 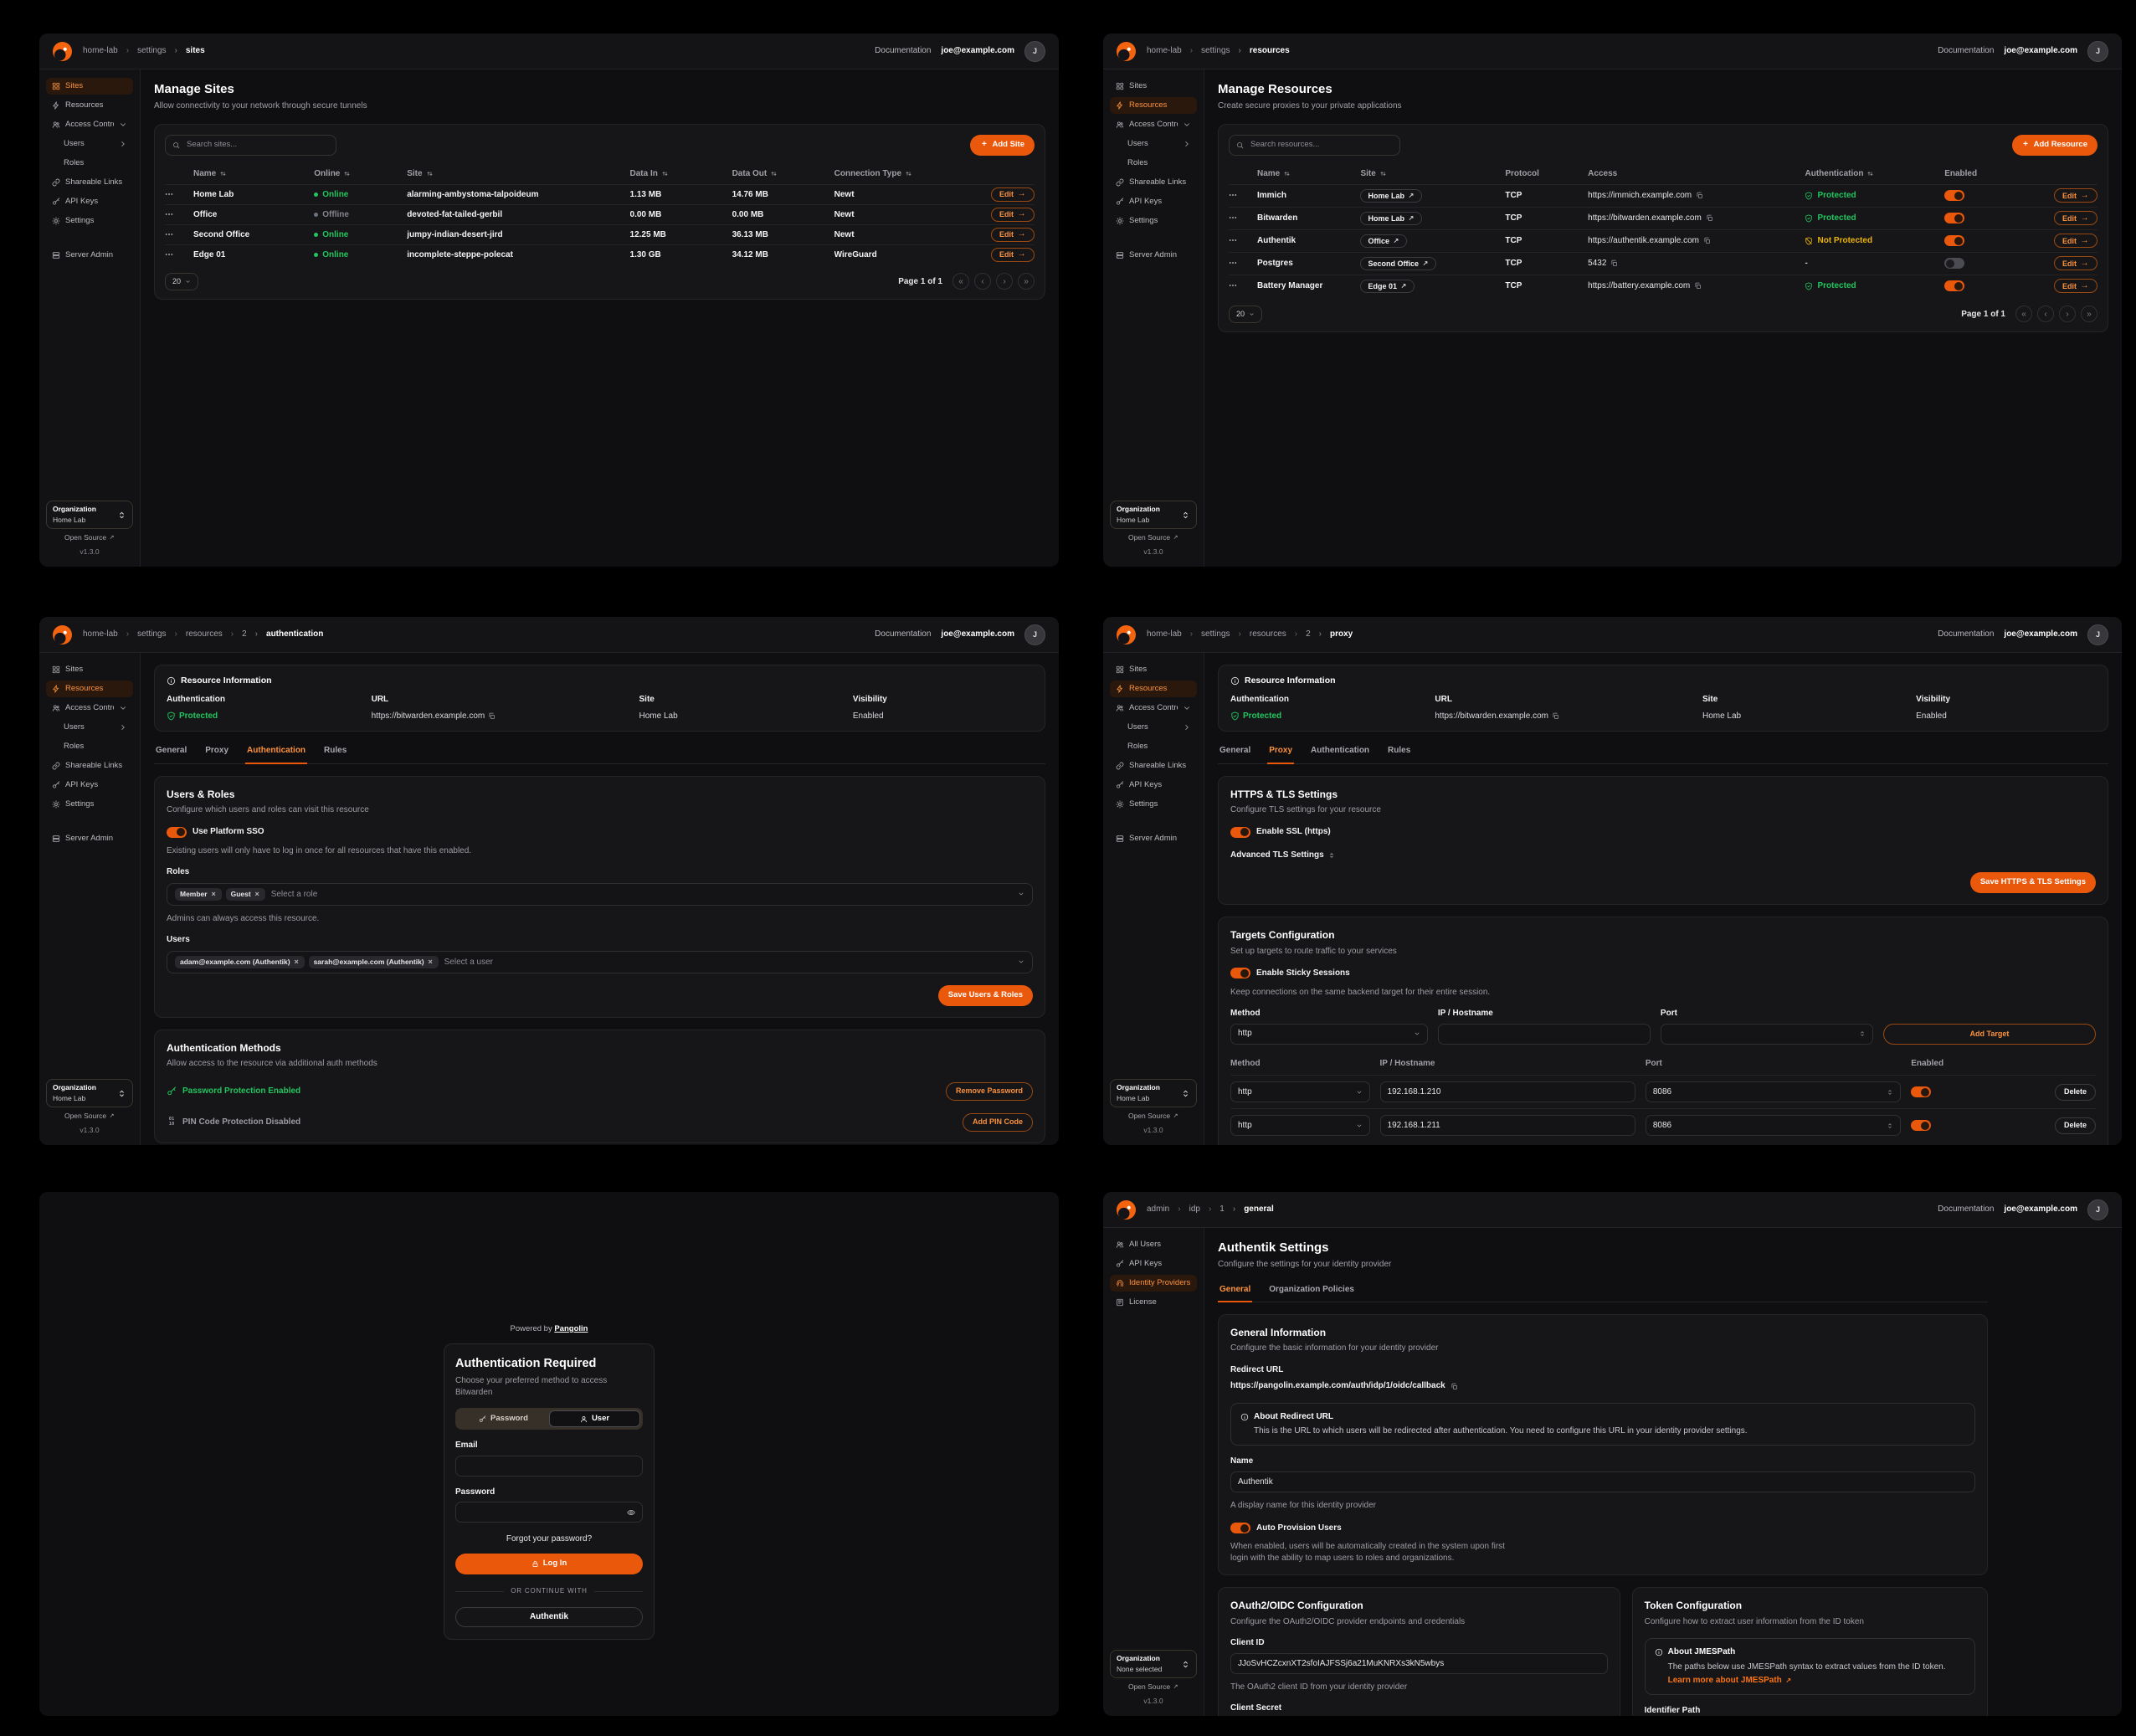 What do you see at coordinates (1603, 173) in the screenshot?
I see `column-header: Access` at bounding box center [1603, 173].